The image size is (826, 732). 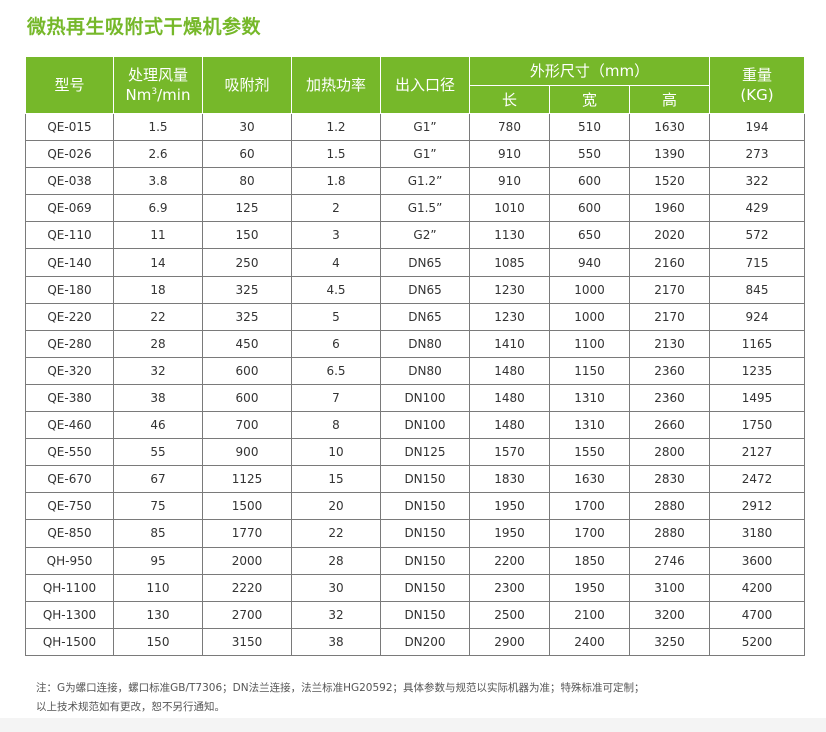 What do you see at coordinates (669, 127) in the screenshot?
I see `table-cell: 1630` at bounding box center [669, 127].